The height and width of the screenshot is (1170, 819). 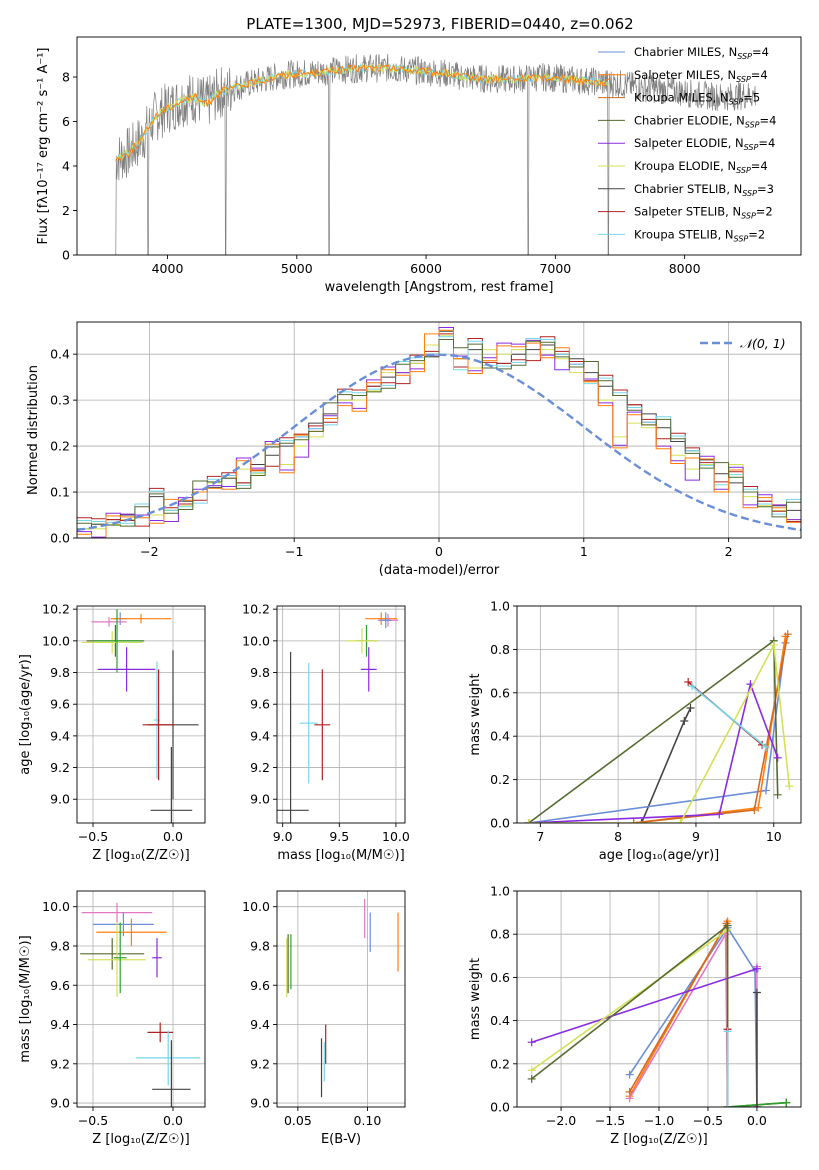 I want to click on y-tick-label: 6, so click(x=66, y=121).